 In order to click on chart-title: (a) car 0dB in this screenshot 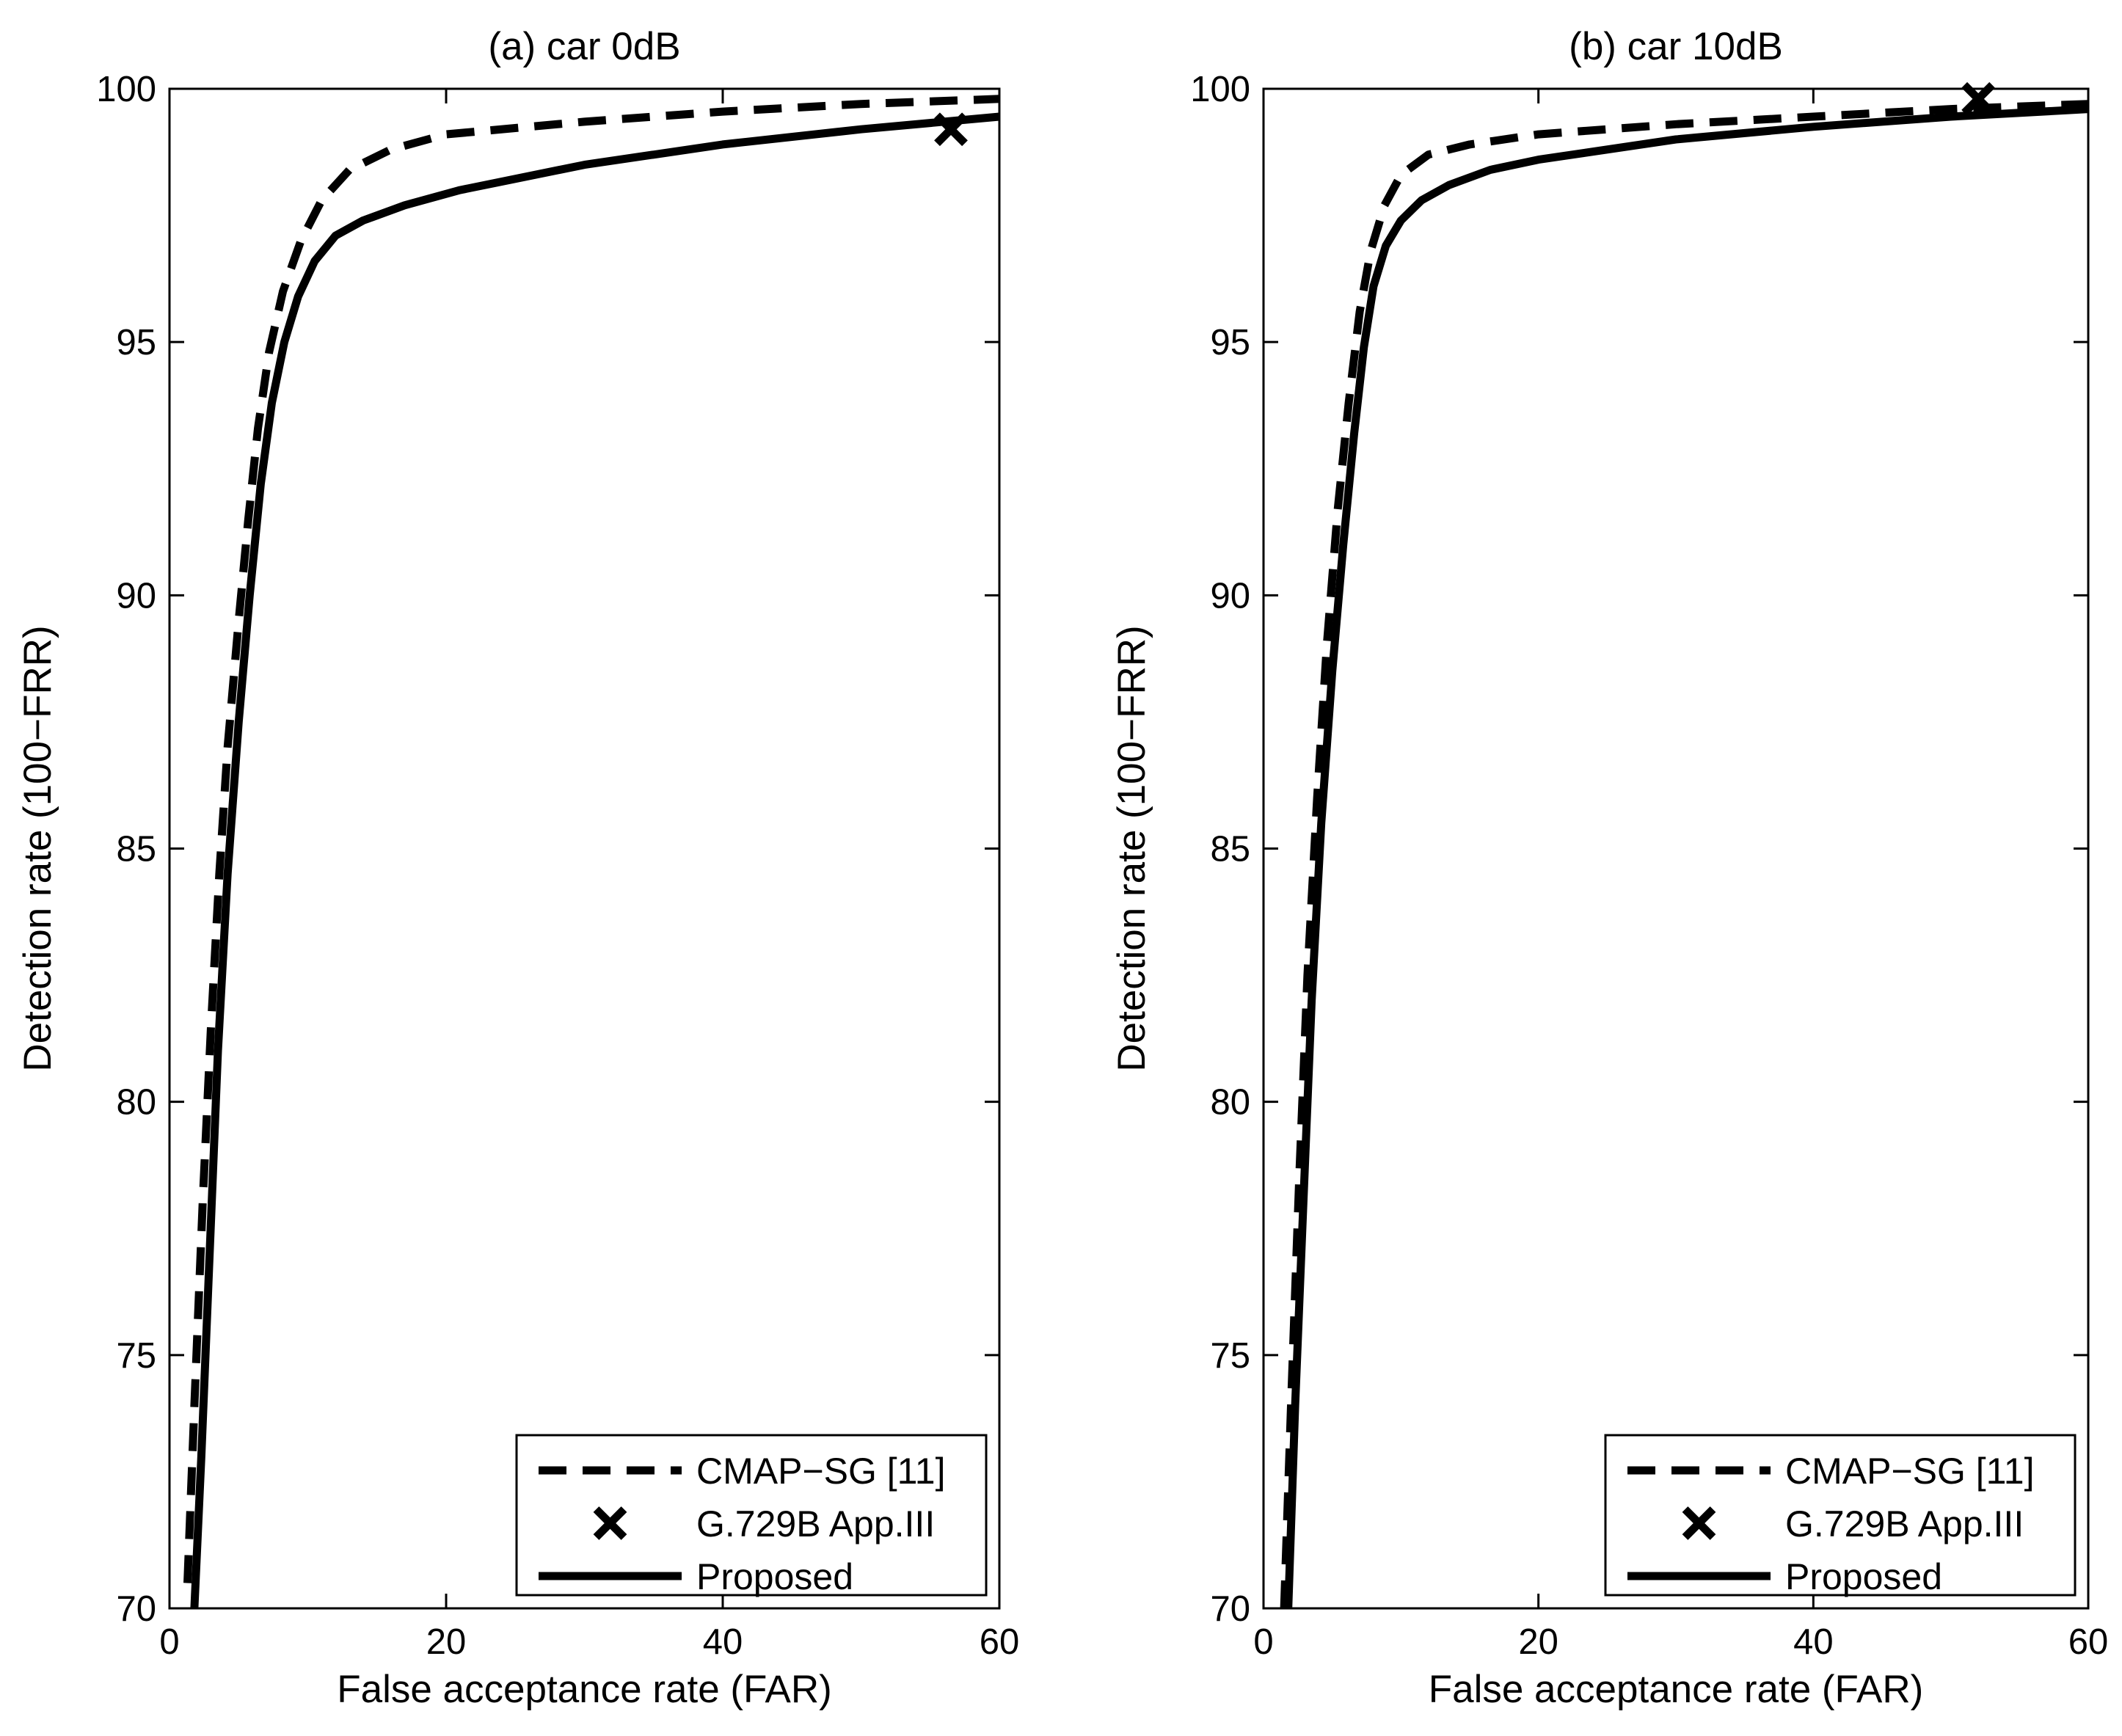, I will do `click(584, 46)`.